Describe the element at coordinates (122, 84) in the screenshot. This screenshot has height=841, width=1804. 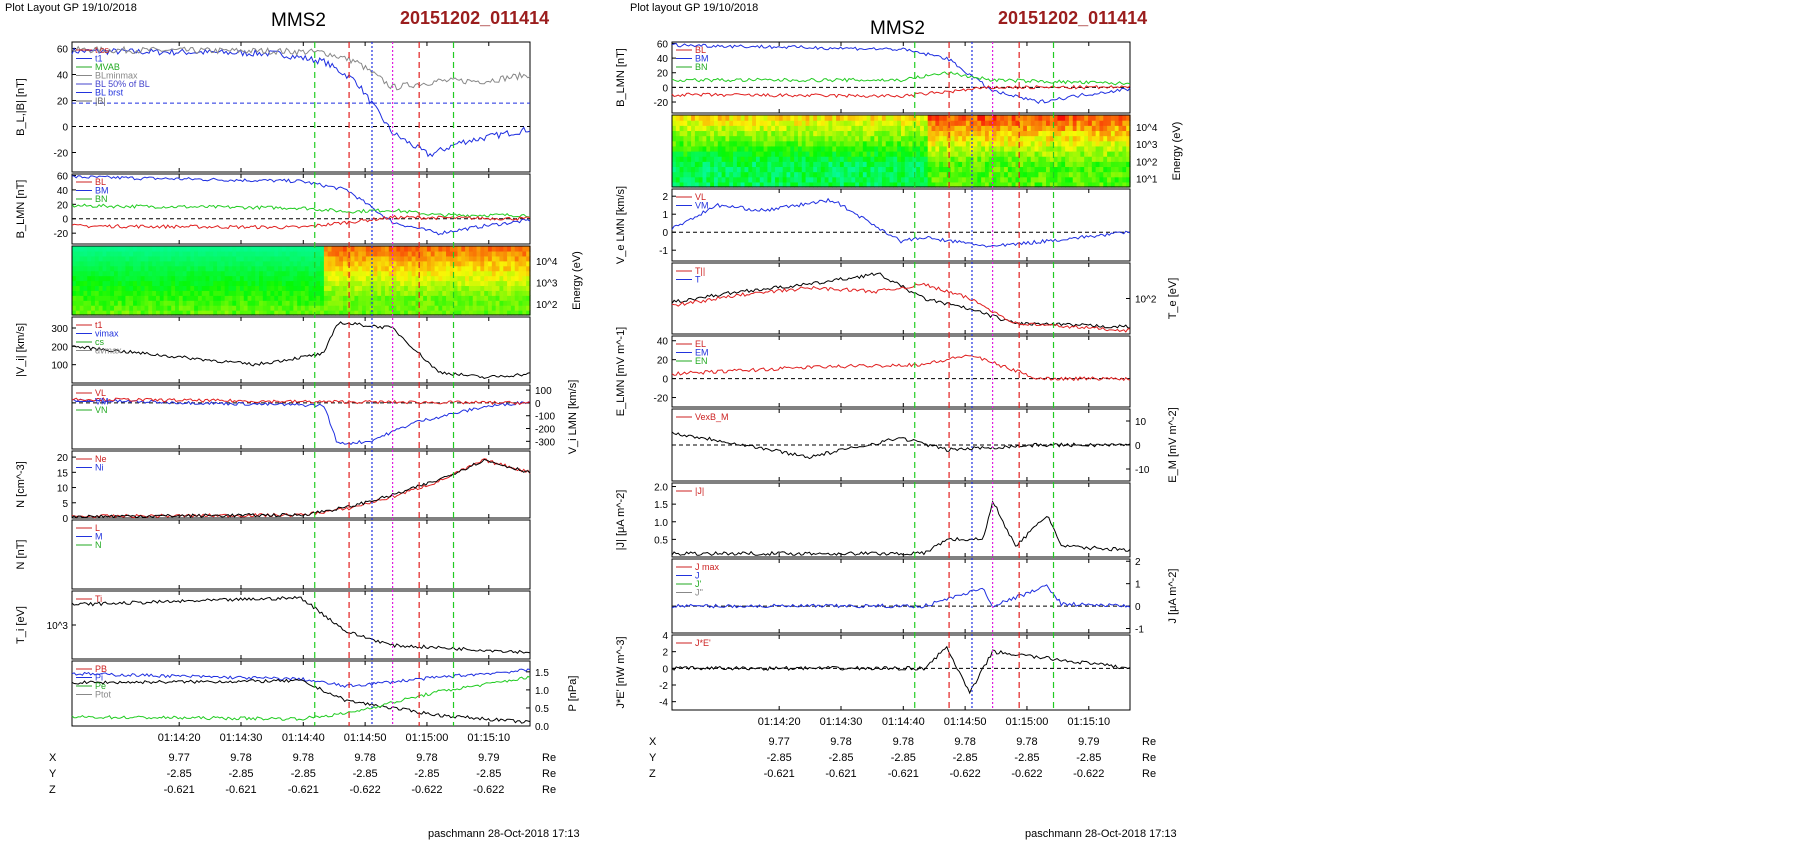
I see `legend-label: BL 50% of BL` at that location.